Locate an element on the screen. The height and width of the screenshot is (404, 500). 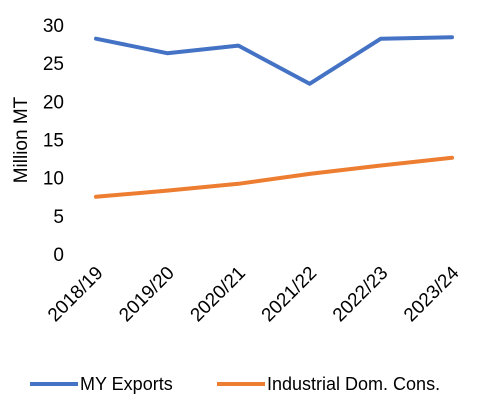
y-tick-label: 20 is located at coordinates (53, 102).